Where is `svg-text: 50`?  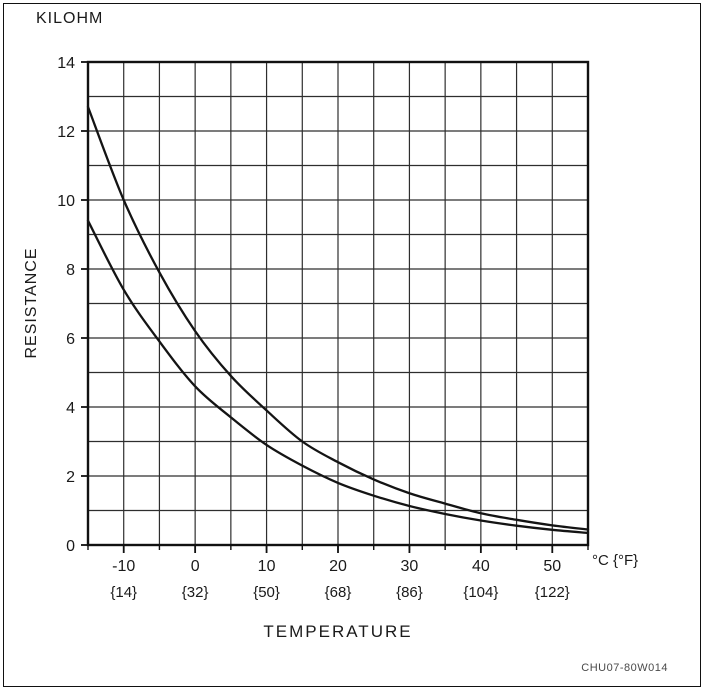
svg-text: 50 is located at coordinates (552, 566).